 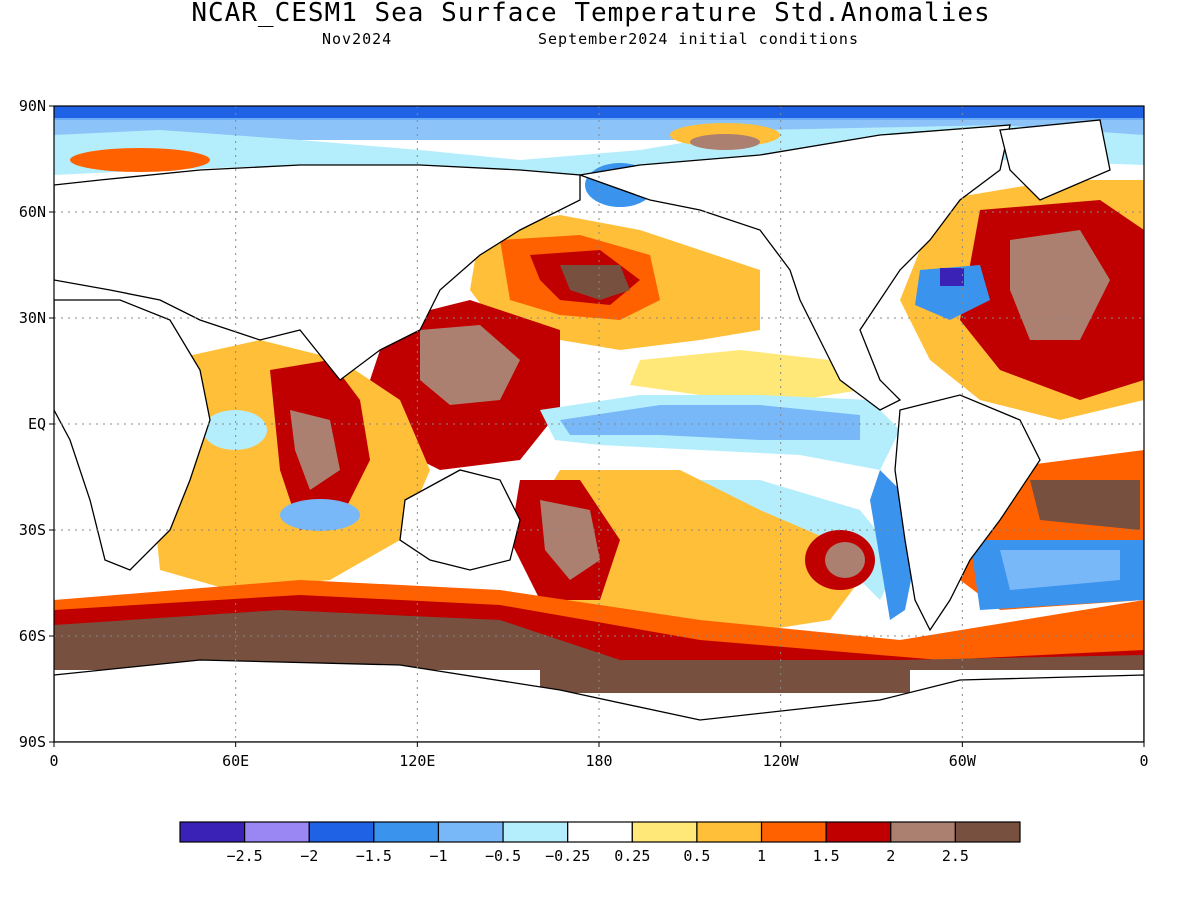 What do you see at coordinates (632, 856) in the screenshot?
I see `colorbar-label: 0.25` at bounding box center [632, 856].